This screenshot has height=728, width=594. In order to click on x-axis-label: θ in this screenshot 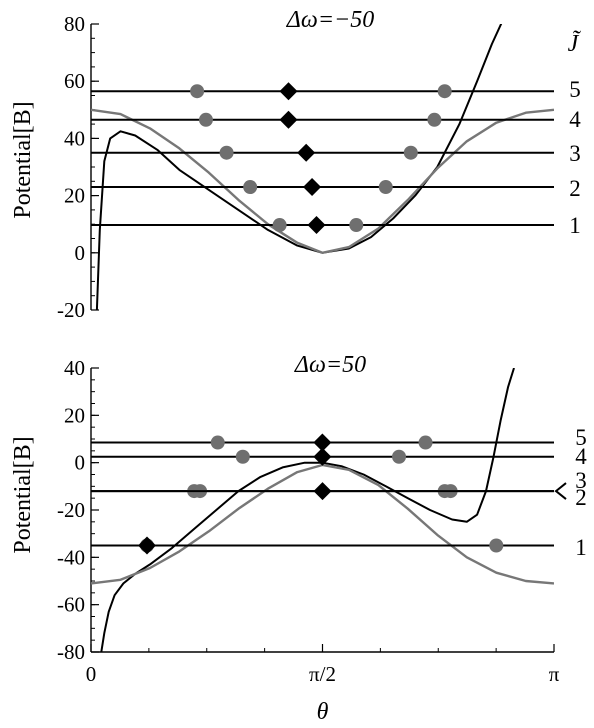, I will do `click(323, 712)`.